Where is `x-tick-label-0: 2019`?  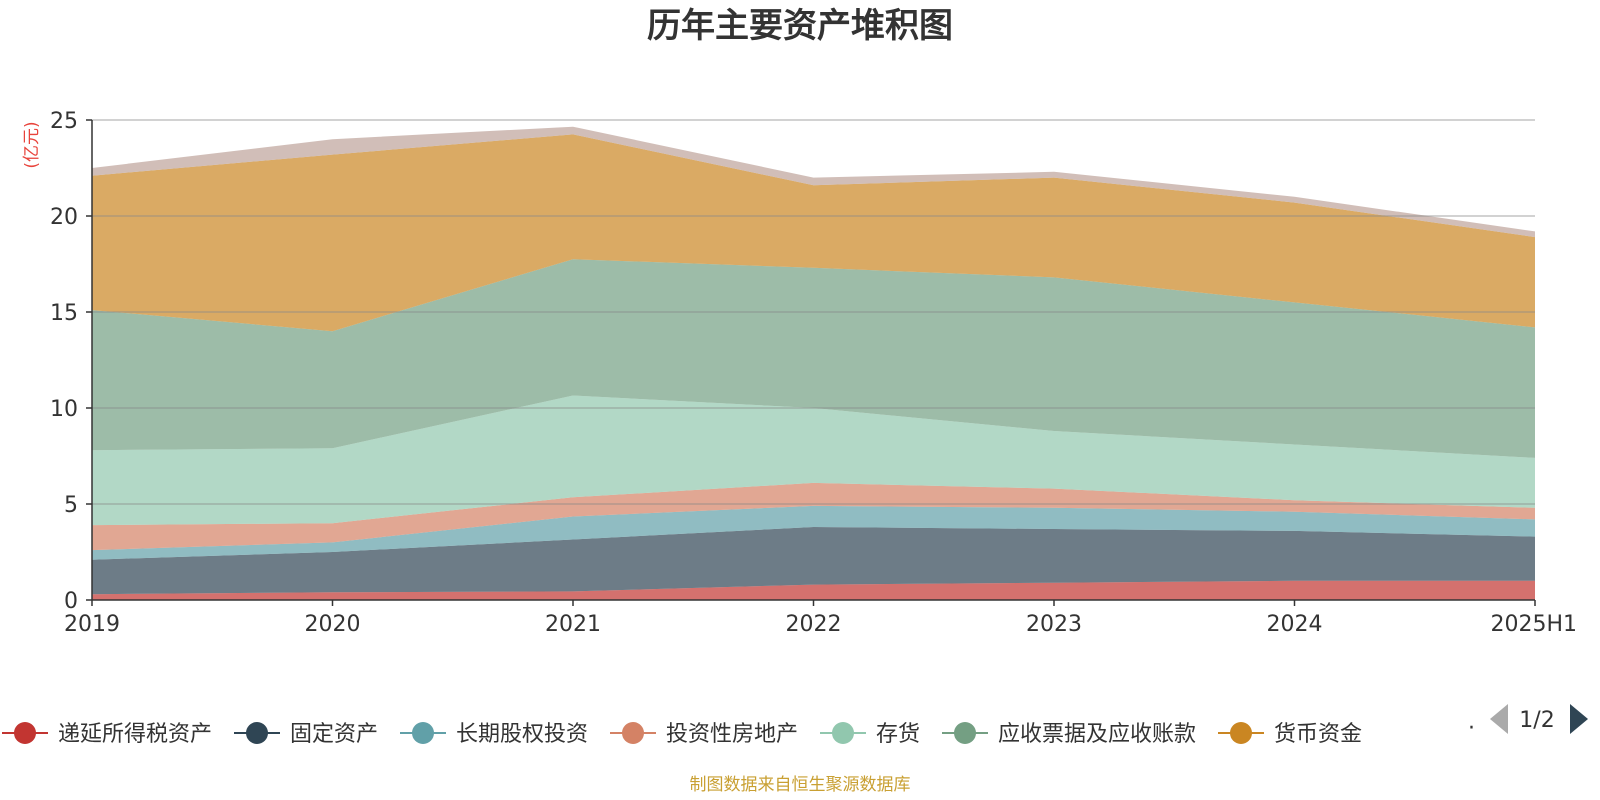
x-tick-label-0: 2019 is located at coordinates (92, 624).